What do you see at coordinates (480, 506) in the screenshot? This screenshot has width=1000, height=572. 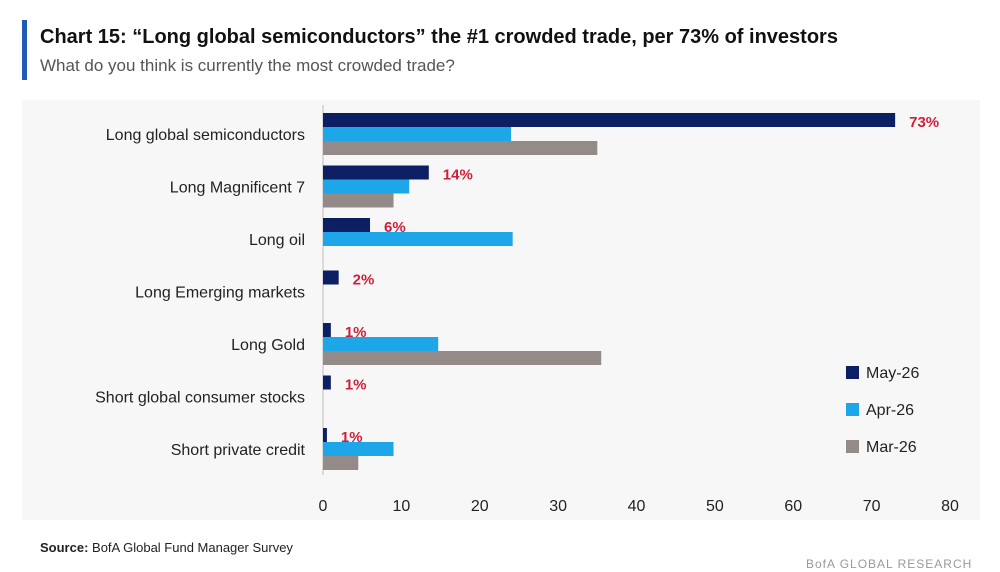 I see `x-tick-label: 20` at bounding box center [480, 506].